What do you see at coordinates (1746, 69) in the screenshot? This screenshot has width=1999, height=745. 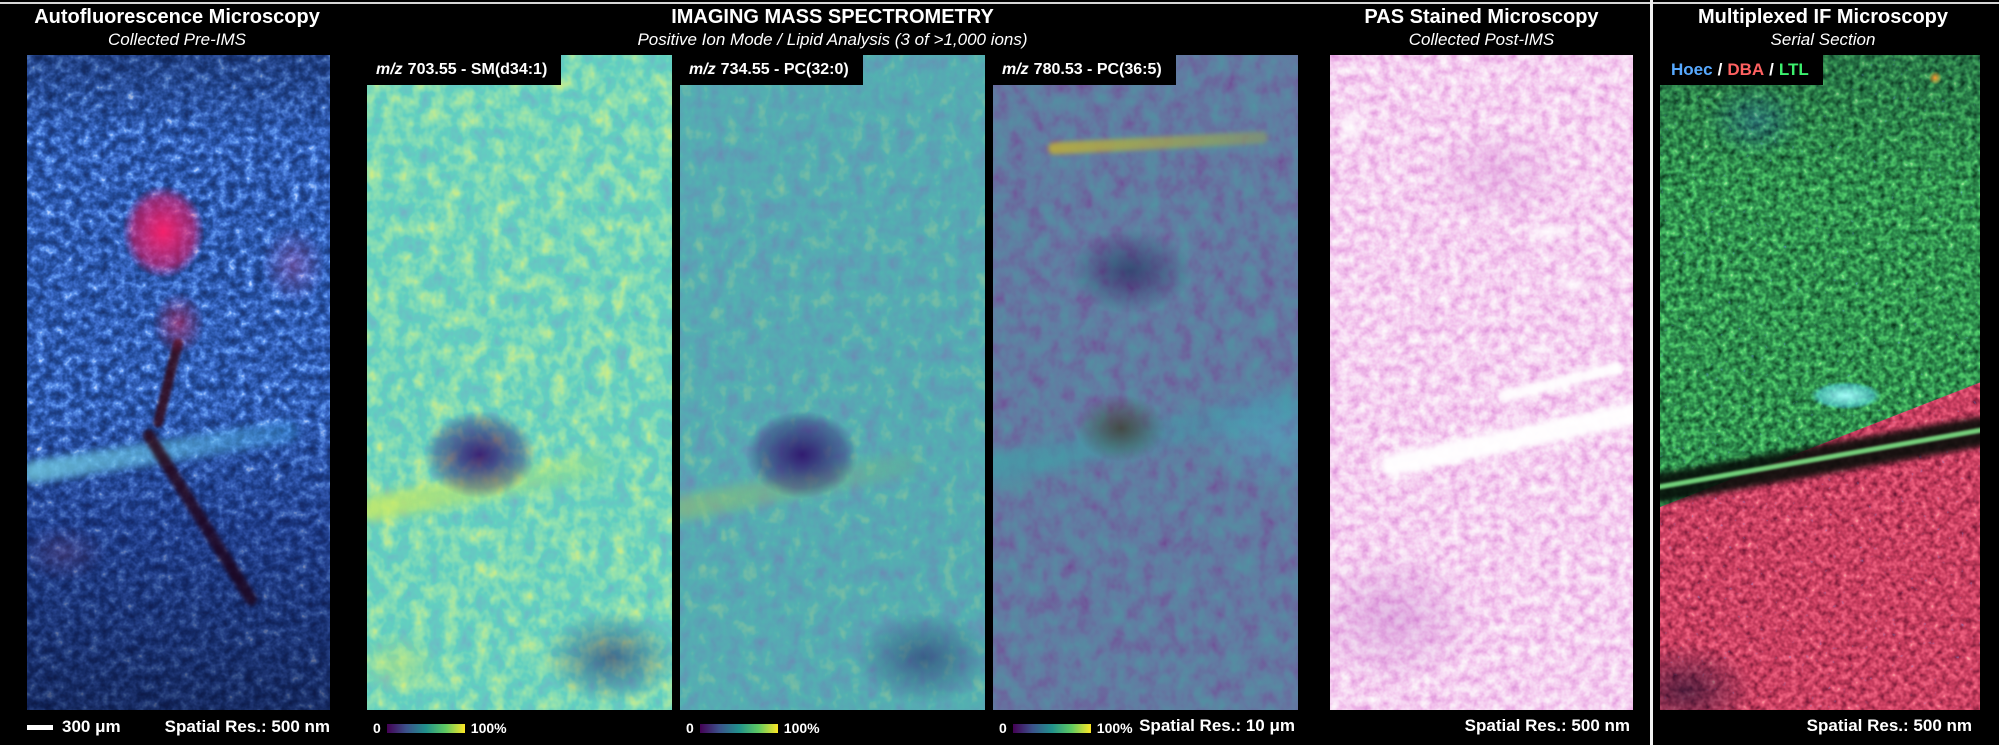 I see `legend-dba: DBA` at bounding box center [1746, 69].